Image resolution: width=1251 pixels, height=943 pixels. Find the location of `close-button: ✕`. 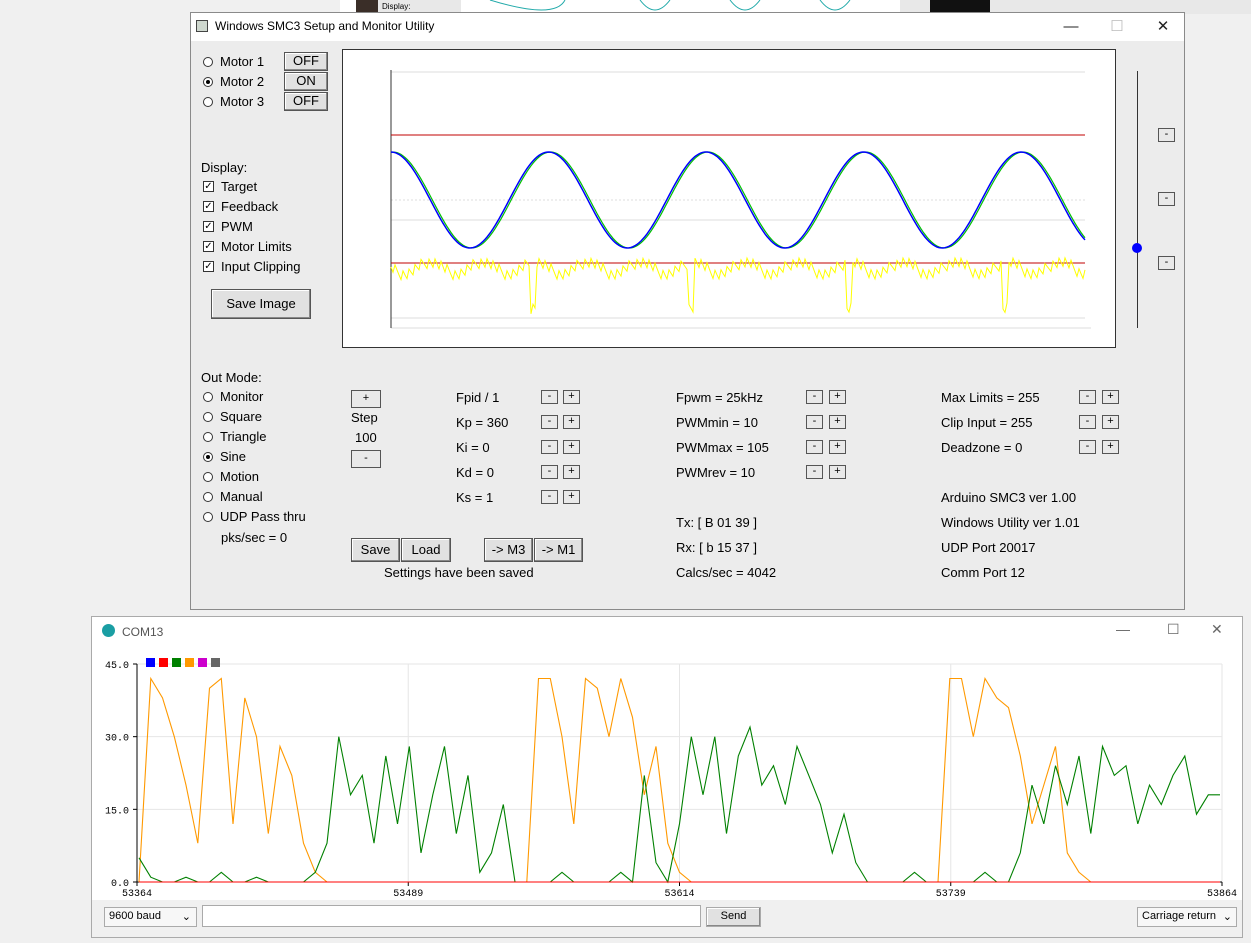

close-button: ✕ is located at coordinates (1163, 26).